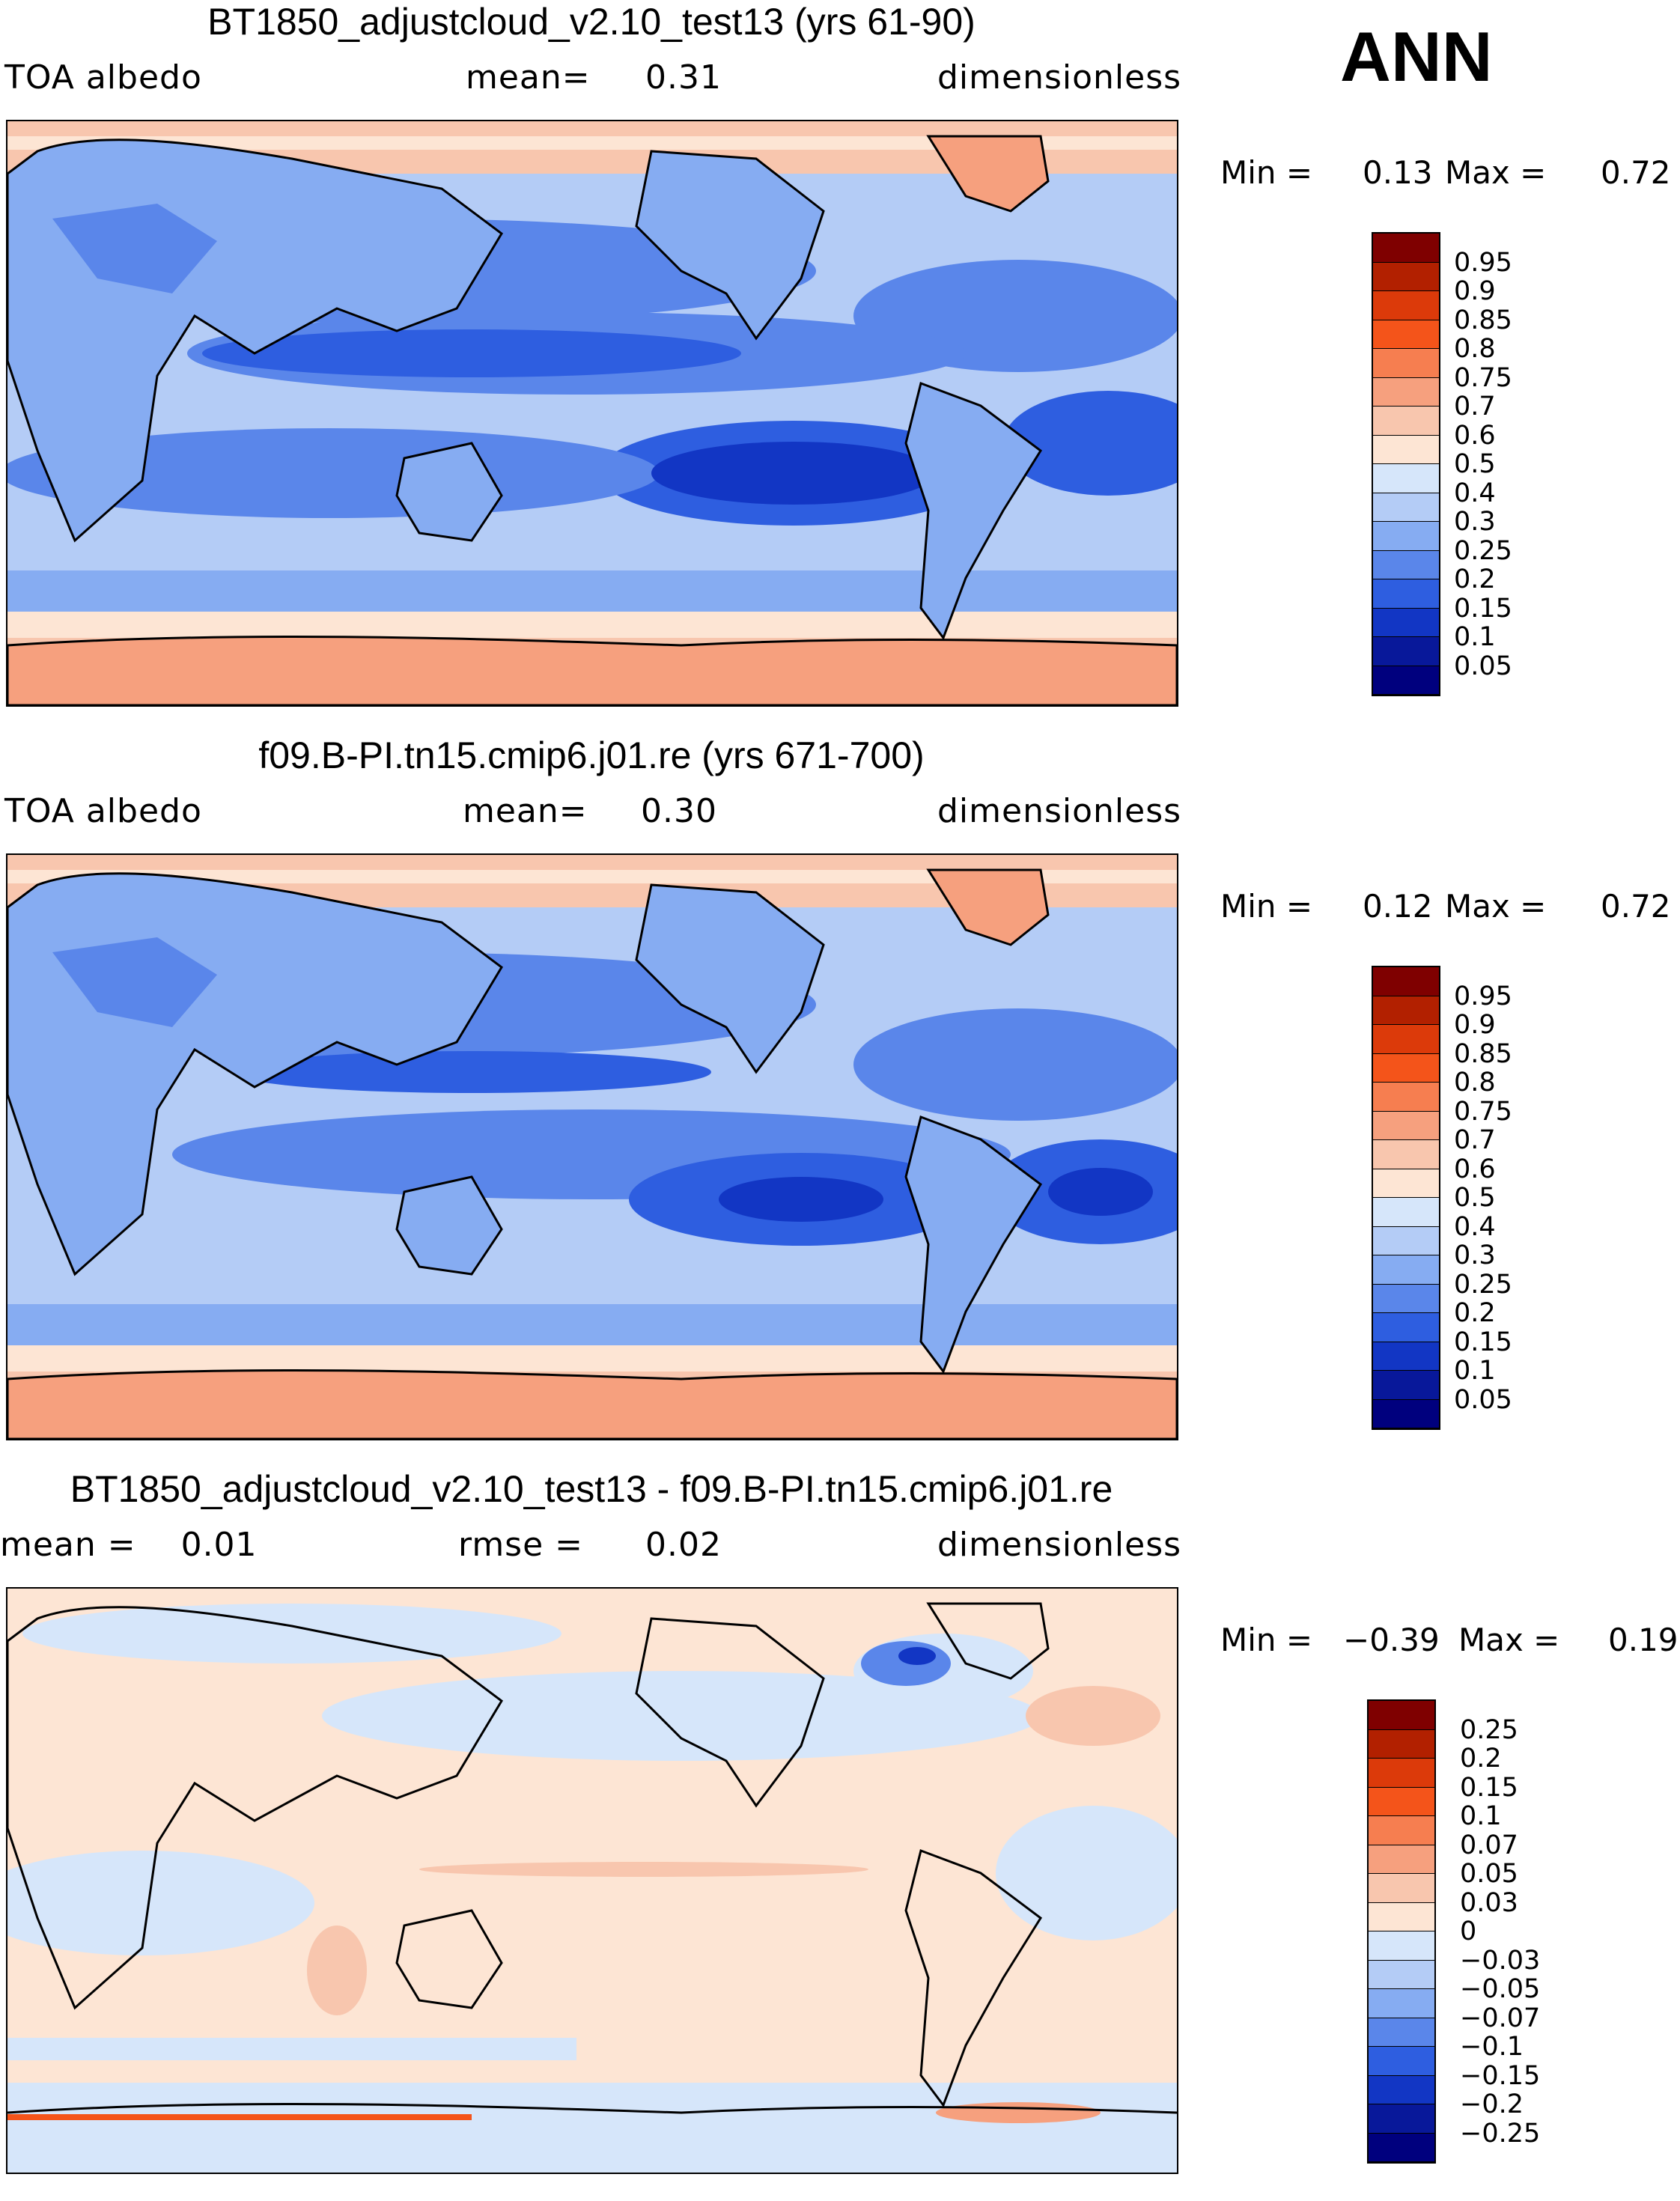 The image size is (1680, 2201). Describe the element at coordinates (1483, 996) in the screenshot. I see `colorbar-tick-label: 0.95` at that location.